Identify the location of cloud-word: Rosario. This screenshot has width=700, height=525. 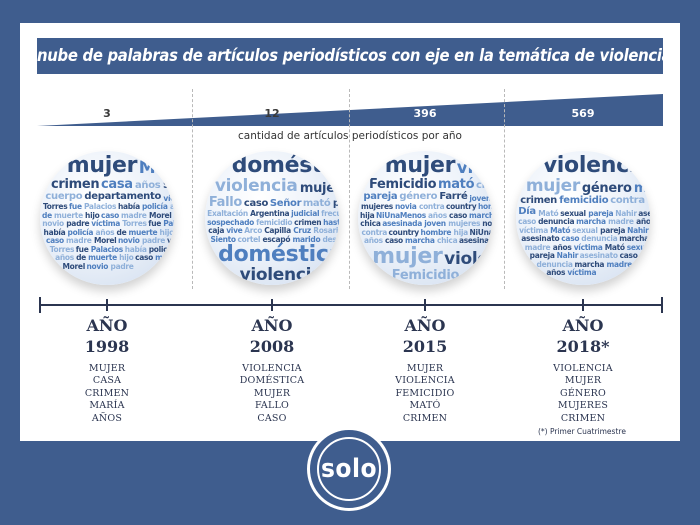
(326, 230).